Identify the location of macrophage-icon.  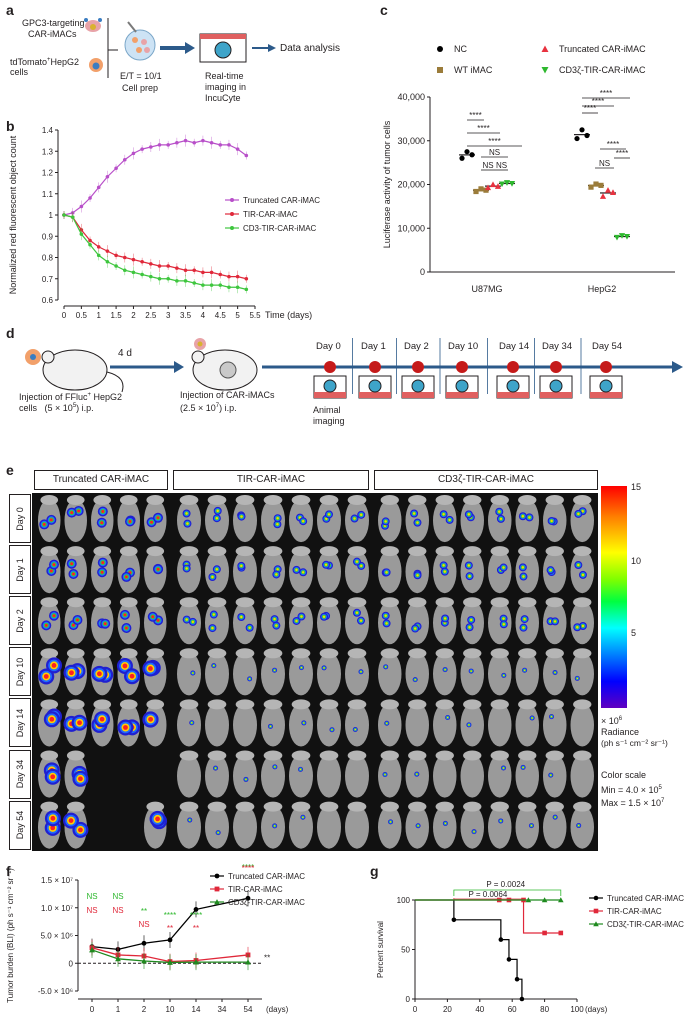
(93, 25).